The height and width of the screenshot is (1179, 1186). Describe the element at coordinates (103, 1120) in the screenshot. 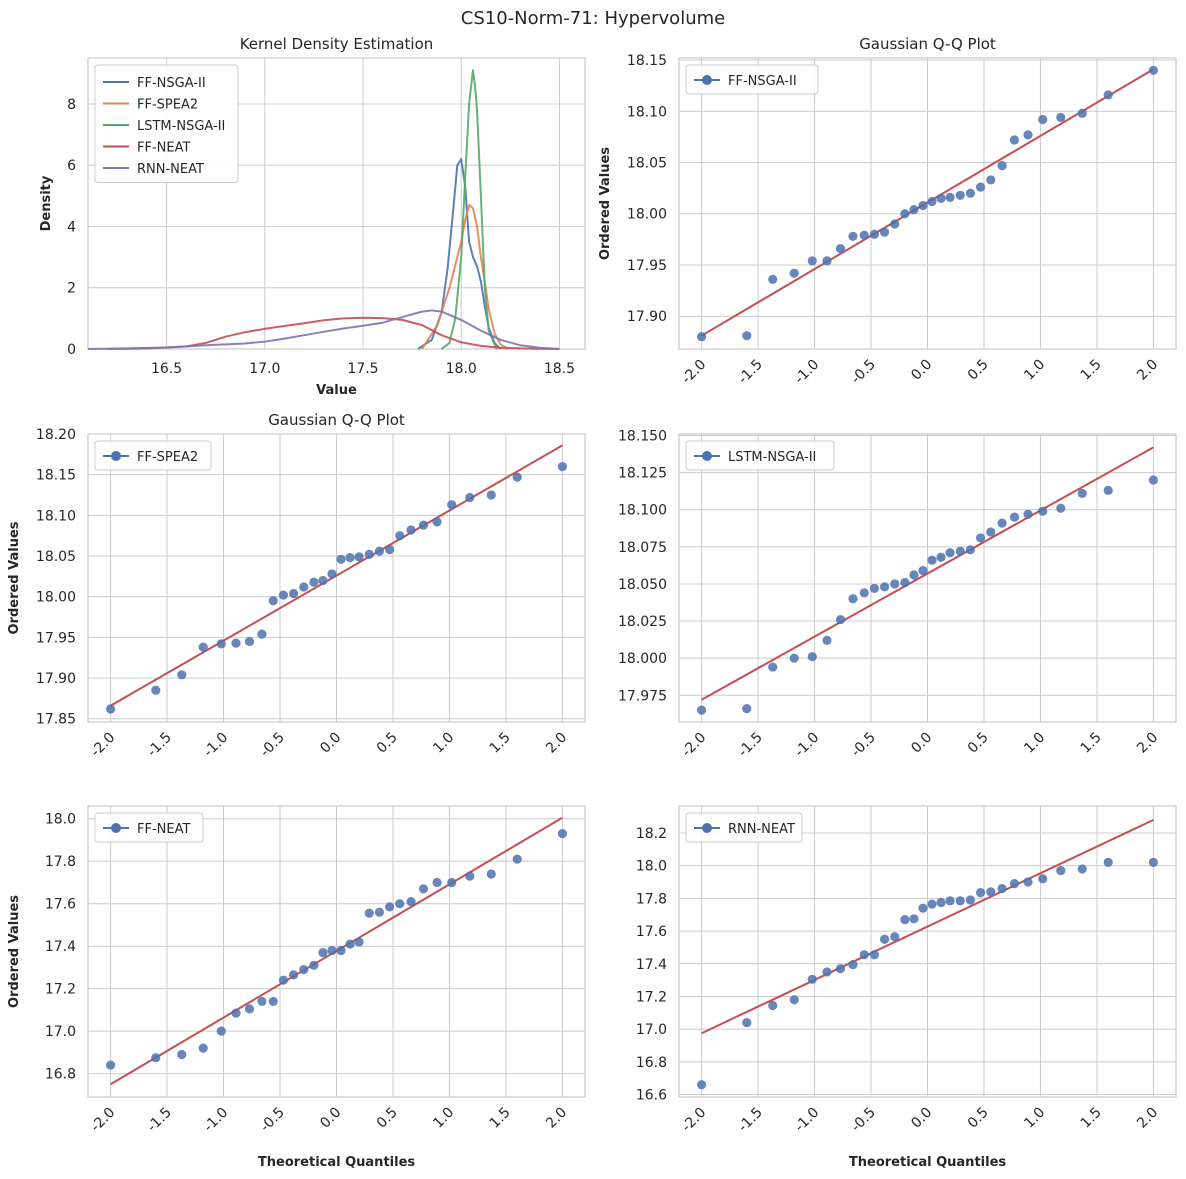

I see `x-tick-label: -2.0` at that location.